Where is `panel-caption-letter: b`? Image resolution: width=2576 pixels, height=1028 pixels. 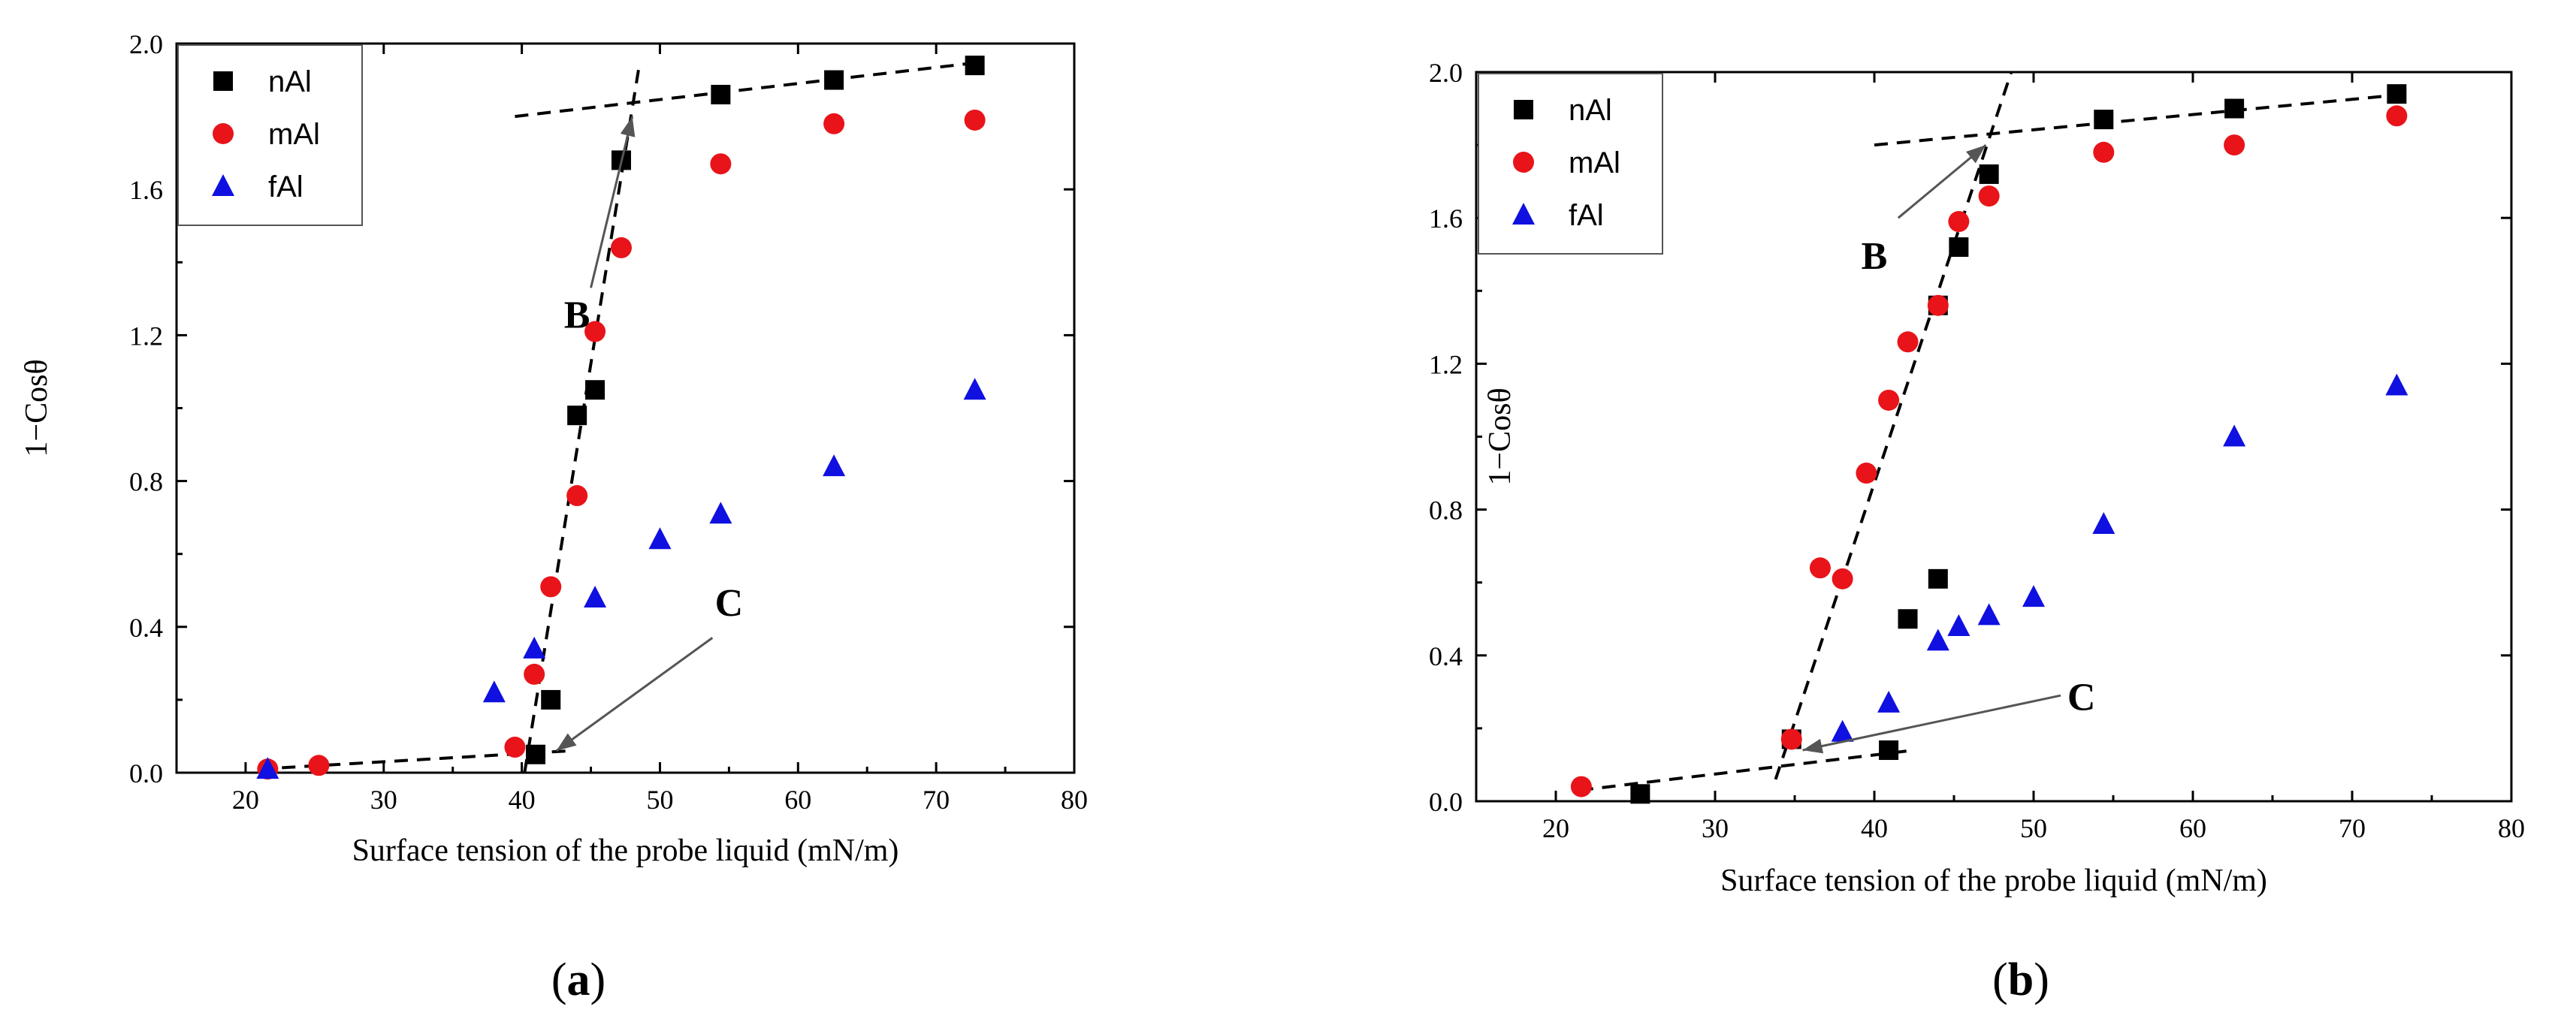 panel-caption-letter: b is located at coordinates (2021, 979).